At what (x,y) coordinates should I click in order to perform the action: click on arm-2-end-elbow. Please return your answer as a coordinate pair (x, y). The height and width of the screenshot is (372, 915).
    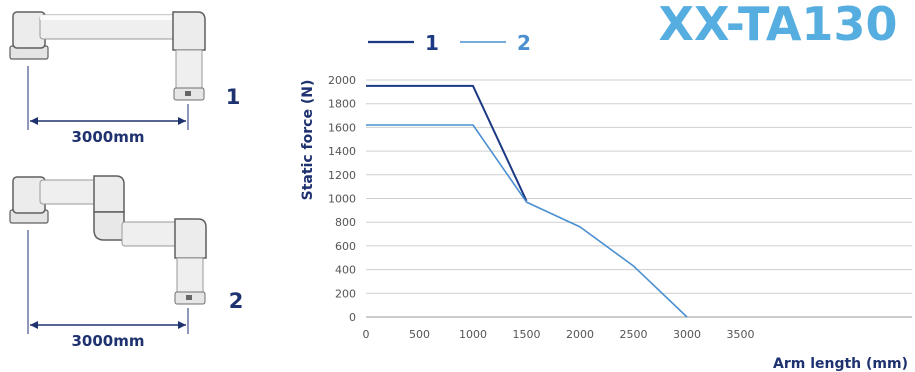
    Looking at the image, I should click on (190, 238).